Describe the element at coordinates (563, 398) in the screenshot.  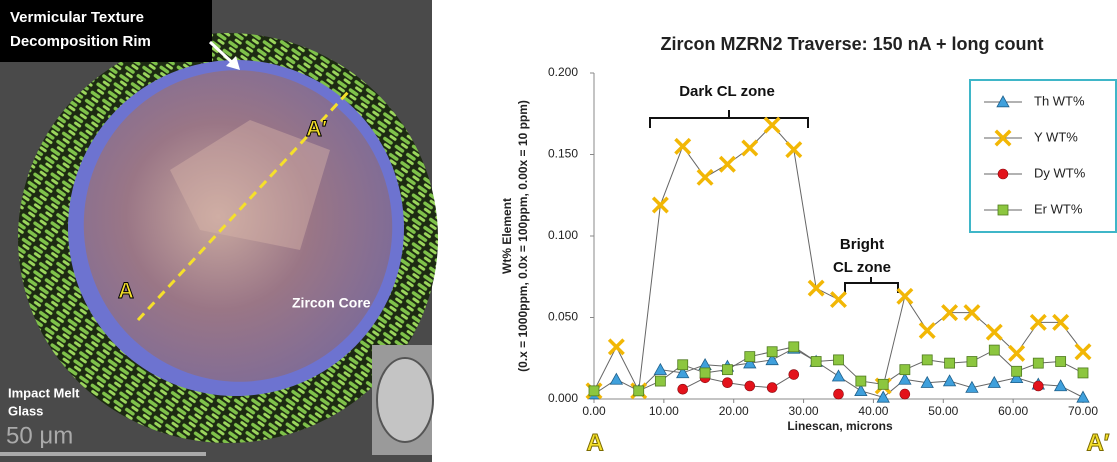
I see `y-tick-label: 0.000` at that location.